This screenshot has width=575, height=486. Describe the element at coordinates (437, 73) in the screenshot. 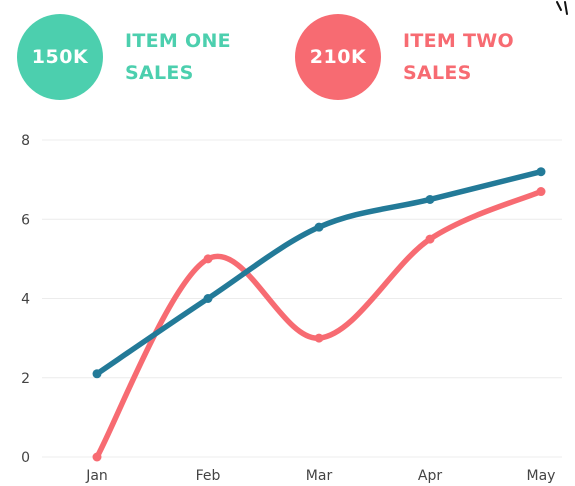

I see `item-two-label-line2: SALES` at that location.